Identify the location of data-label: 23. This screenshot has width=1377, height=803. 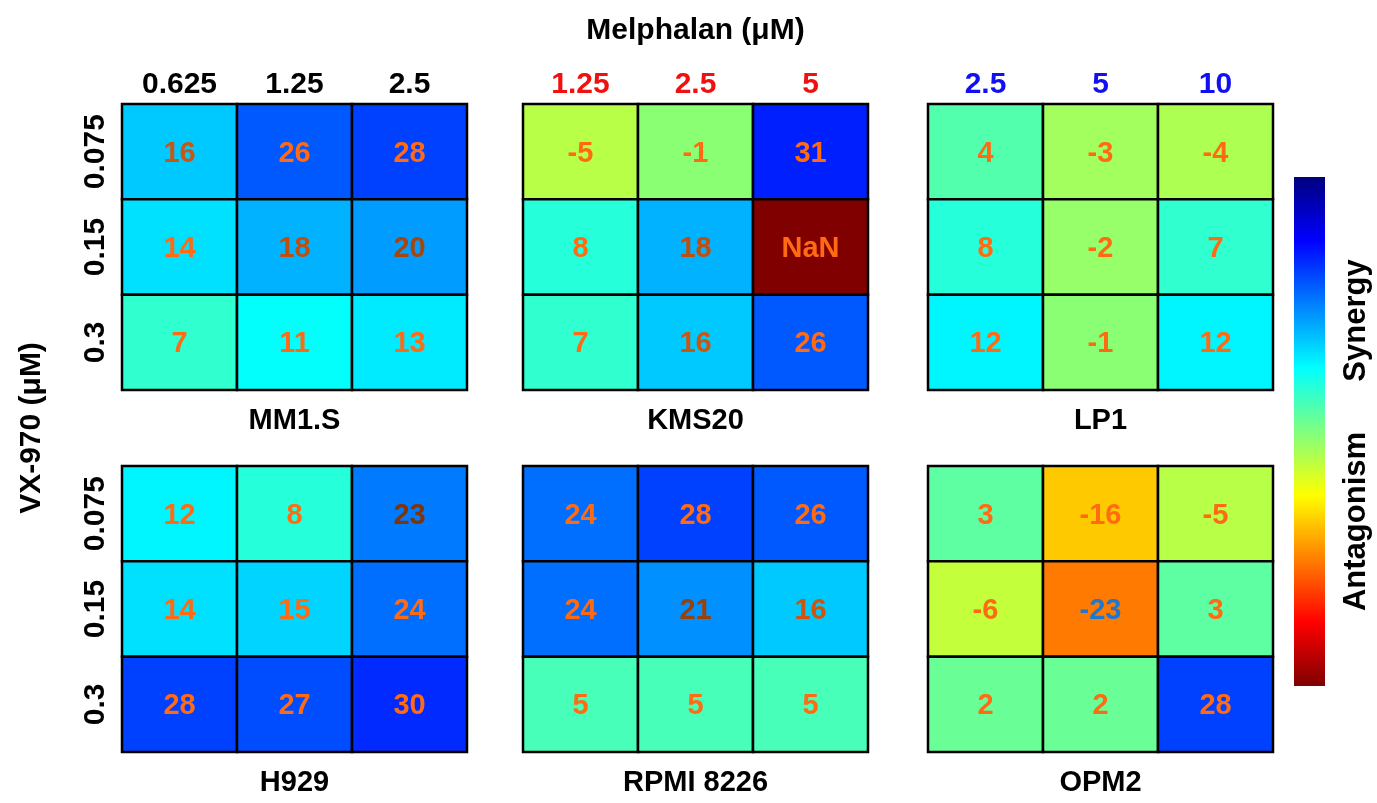
(409, 513).